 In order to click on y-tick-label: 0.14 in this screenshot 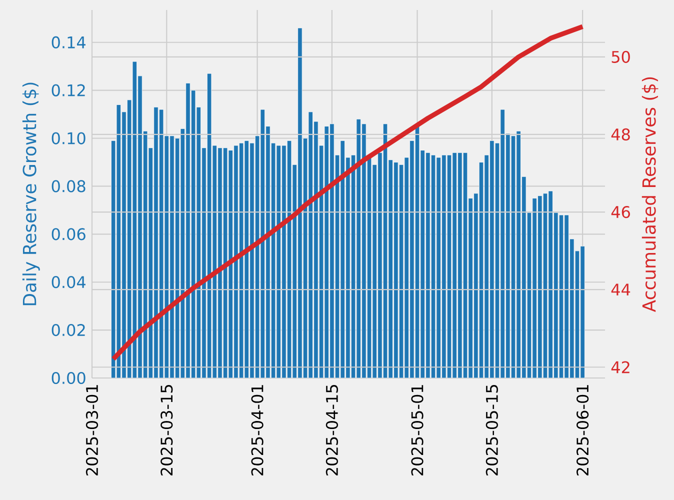, I will do `click(69, 42)`.